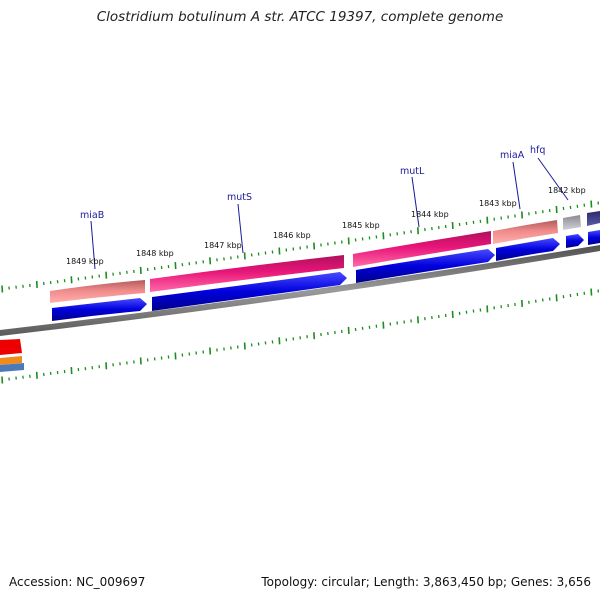 The image size is (600, 600). What do you see at coordinates (99, 309) in the screenshot?
I see `cds-arrow-miaB` at bounding box center [99, 309].